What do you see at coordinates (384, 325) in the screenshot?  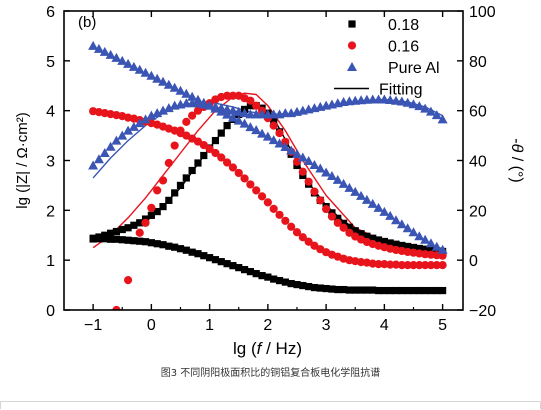 I see `x-tick-label: 4` at bounding box center [384, 325].